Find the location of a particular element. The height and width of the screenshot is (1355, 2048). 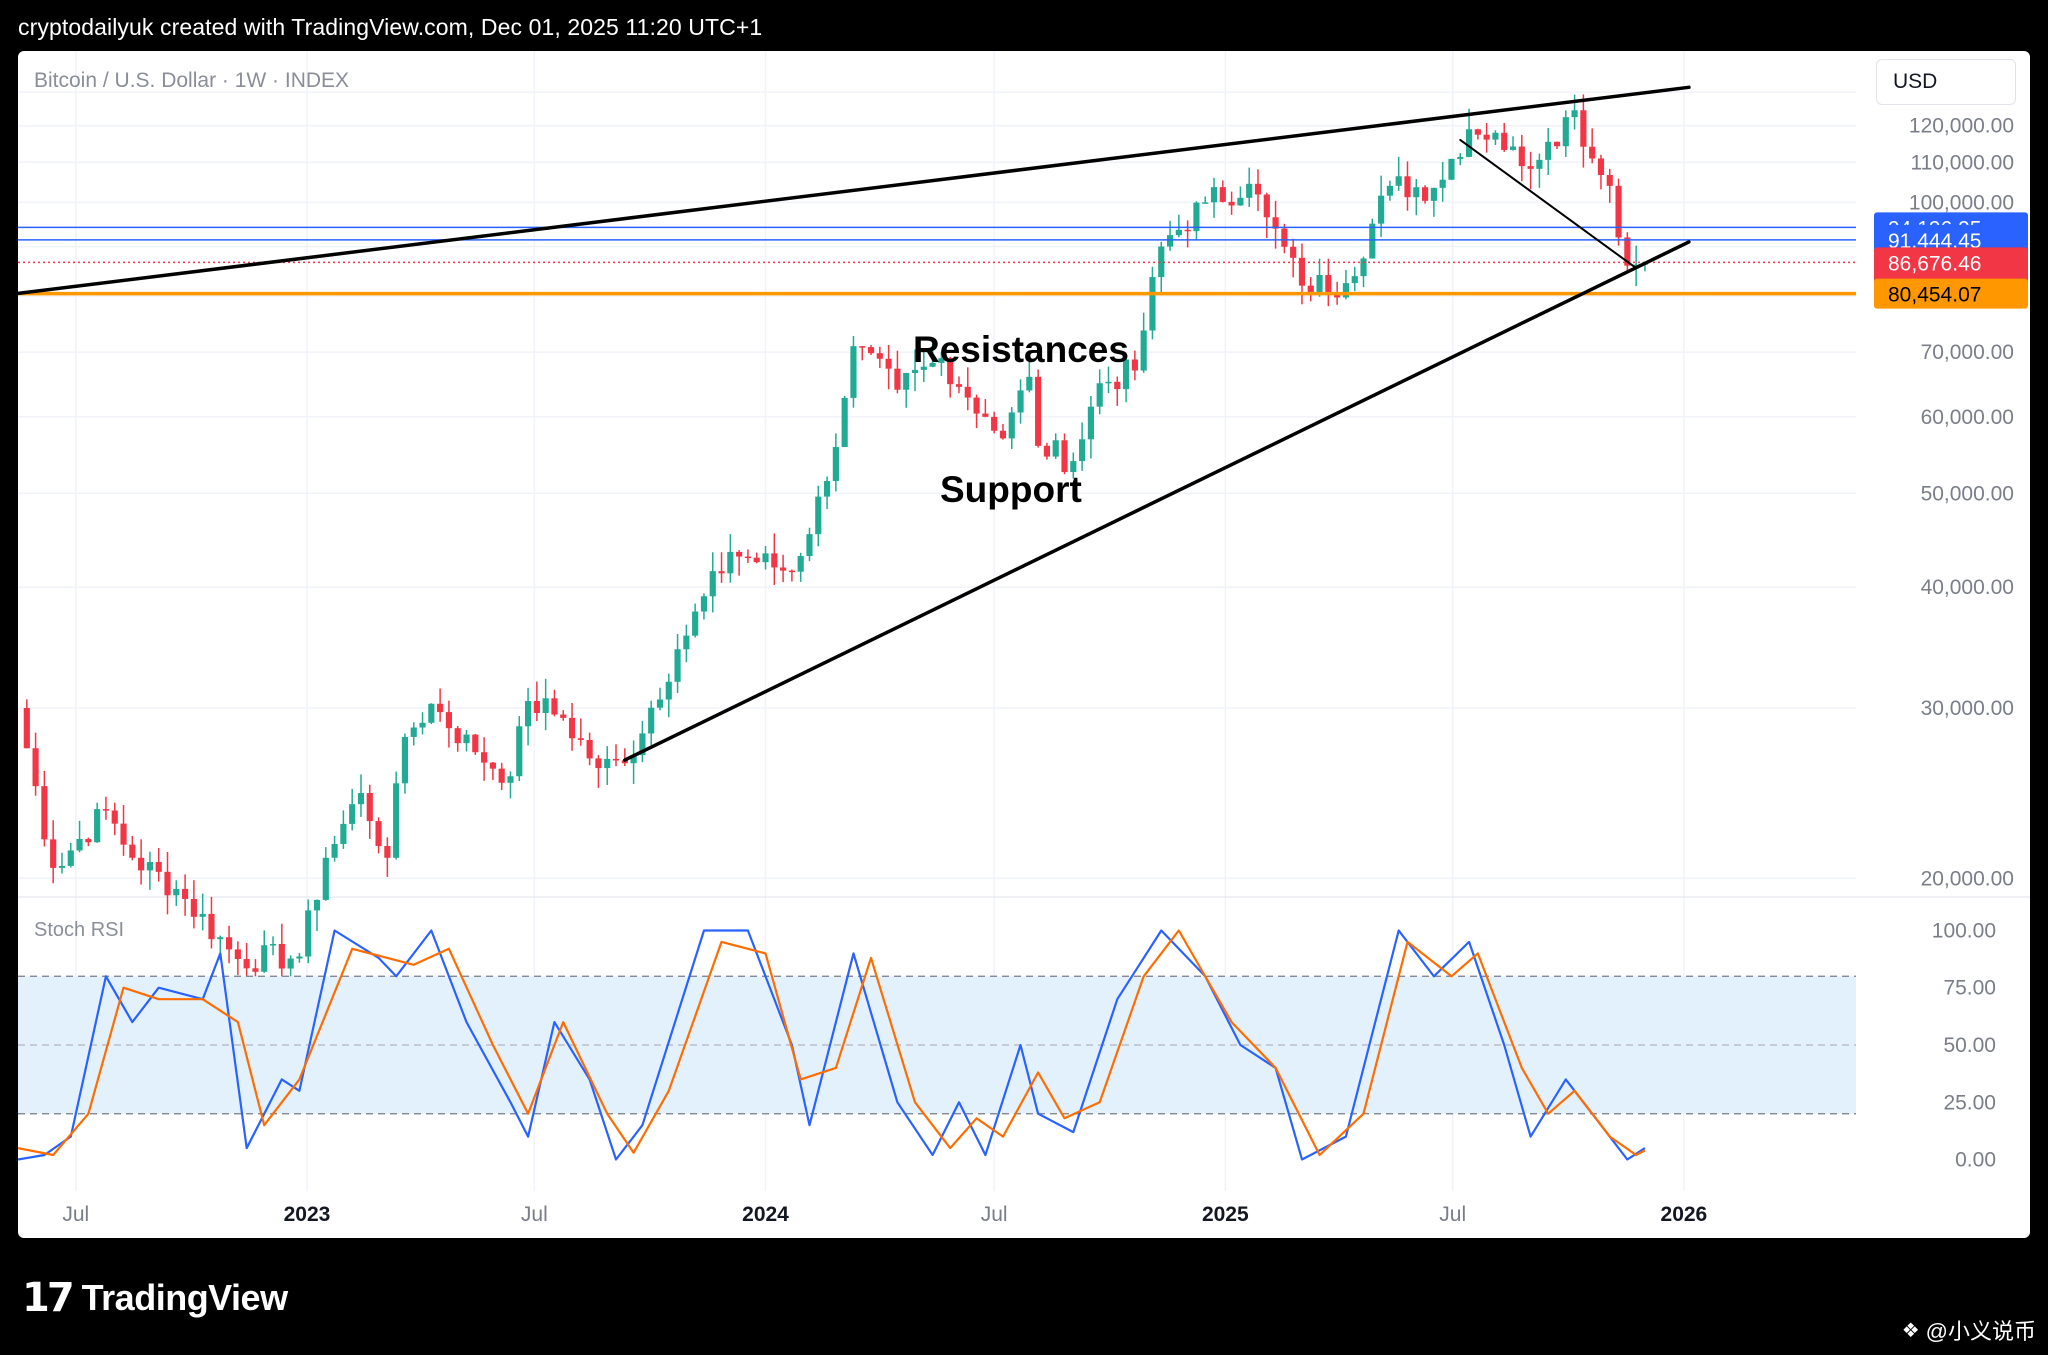

price-tick-label: 70,000.00 is located at coordinates (1967, 352).